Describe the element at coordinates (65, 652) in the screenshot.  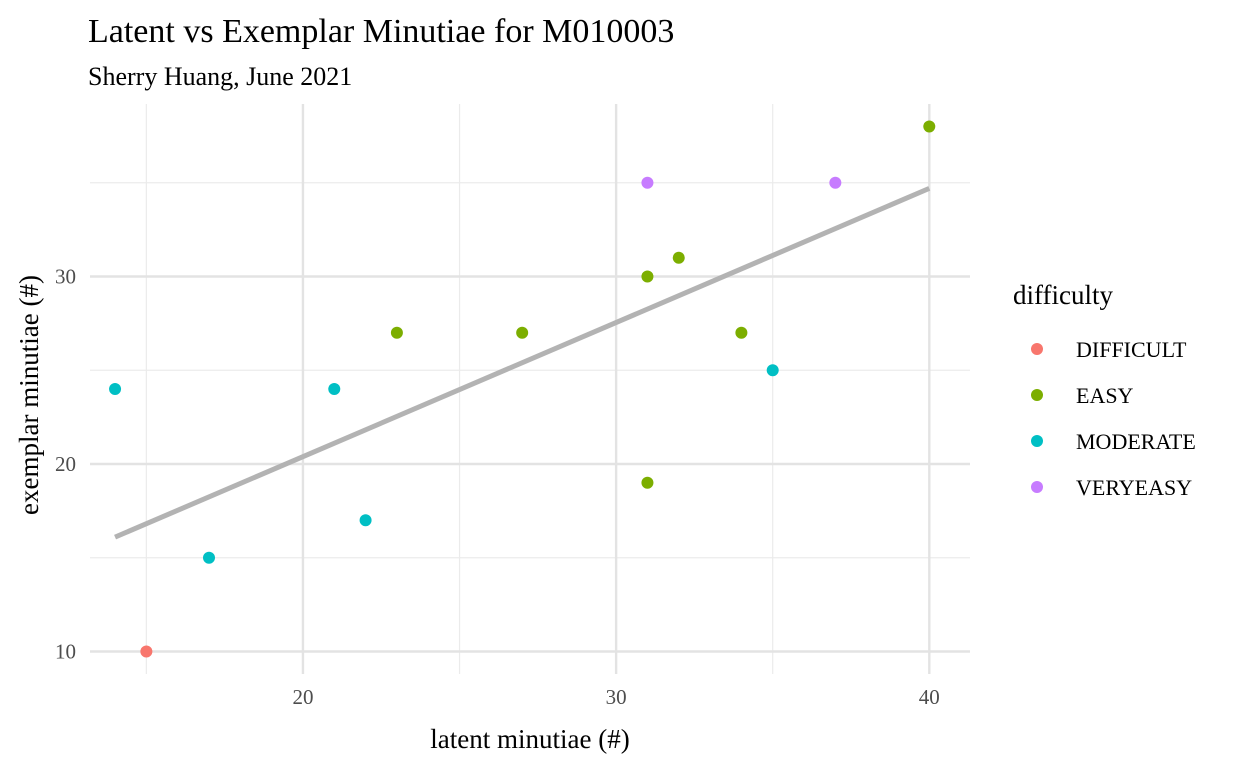
I see `y-tick-label: 10` at that location.